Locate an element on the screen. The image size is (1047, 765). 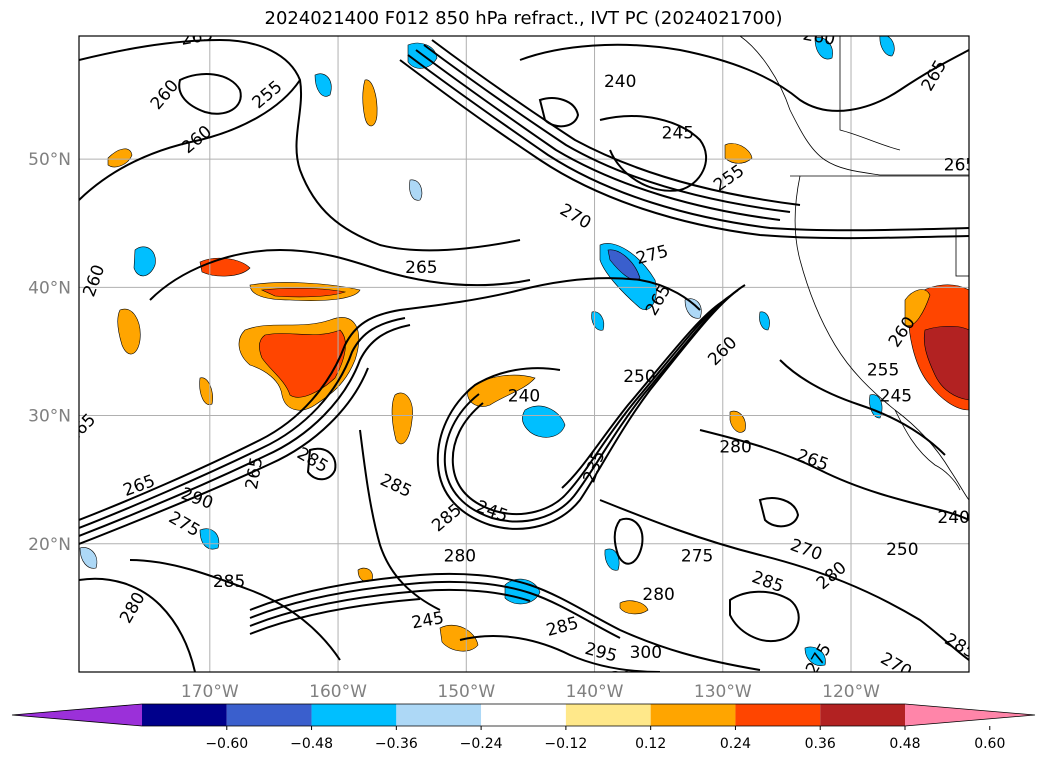
colorbar-tick-label: 0.48 is located at coordinates (904, 744).